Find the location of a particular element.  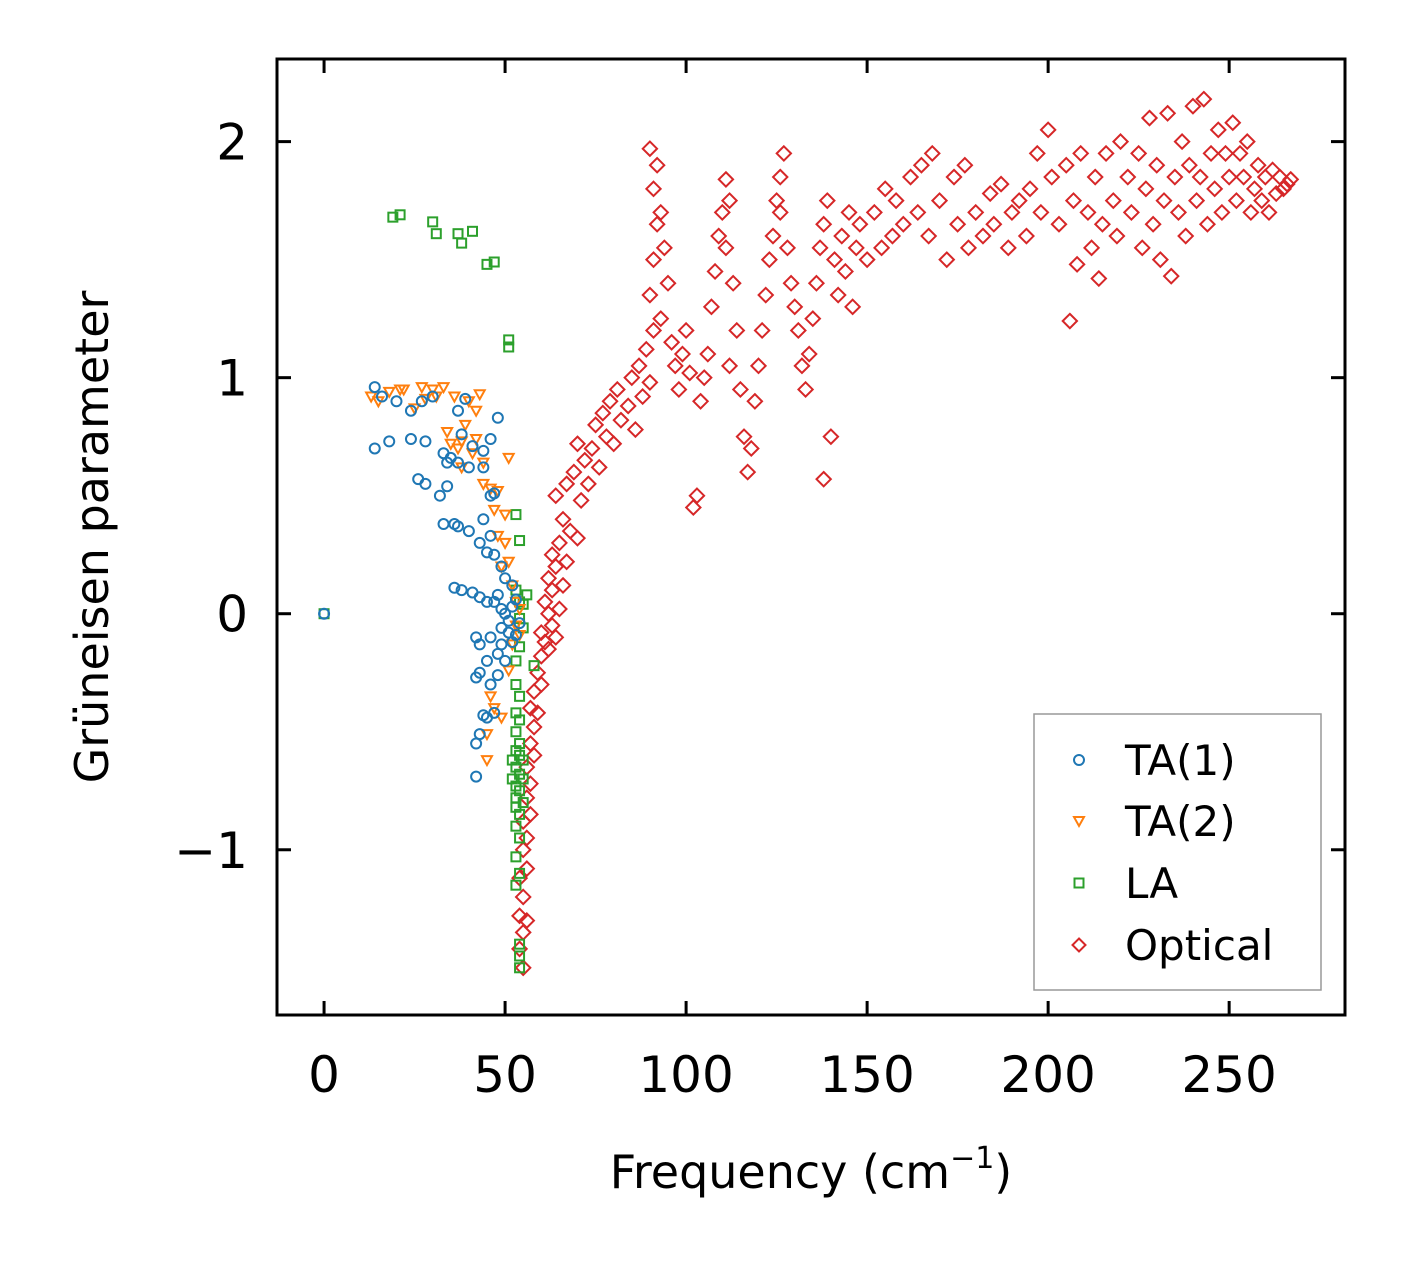

legend-marker-ta2 is located at coordinates (1079, 822).